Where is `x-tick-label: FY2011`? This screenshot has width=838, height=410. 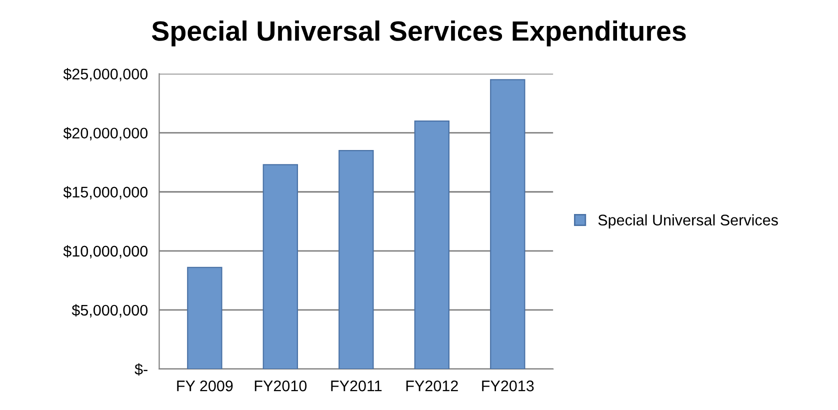
x-tick-label: FY2011 is located at coordinates (356, 386).